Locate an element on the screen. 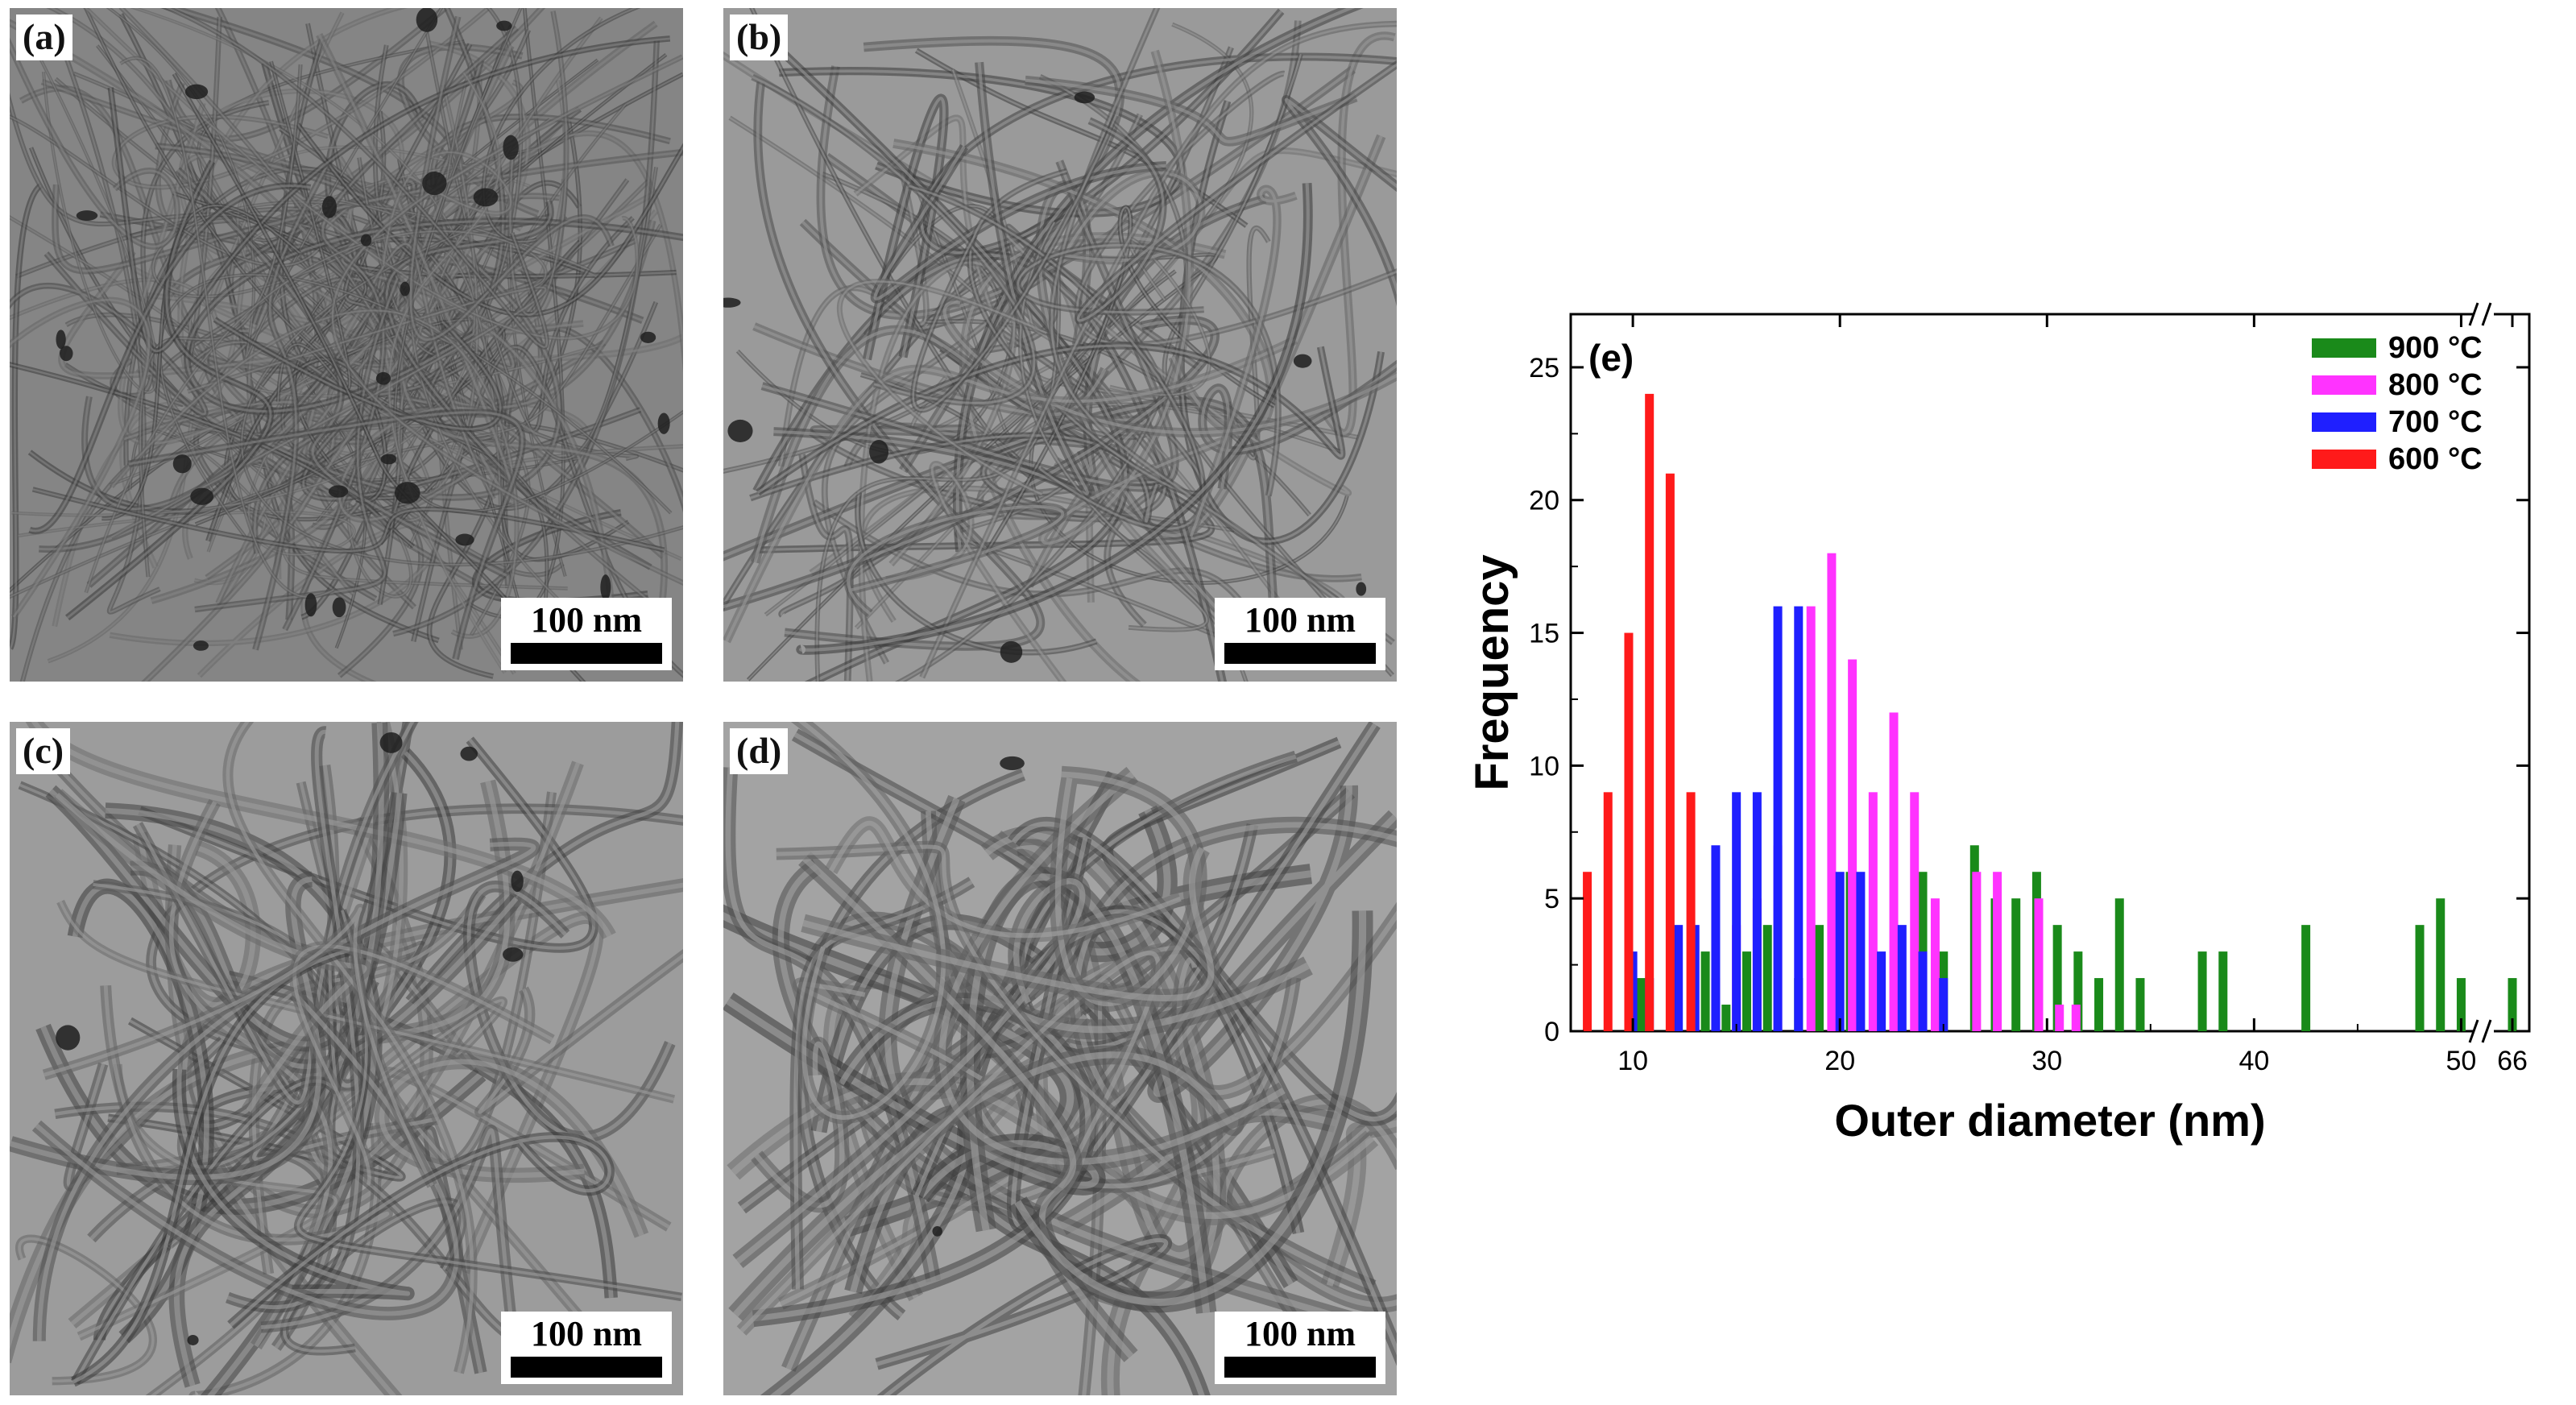 Image resolution: width=2576 pixels, height=1405 pixels. panel-label-c: (c) is located at coordinates (43, 751).